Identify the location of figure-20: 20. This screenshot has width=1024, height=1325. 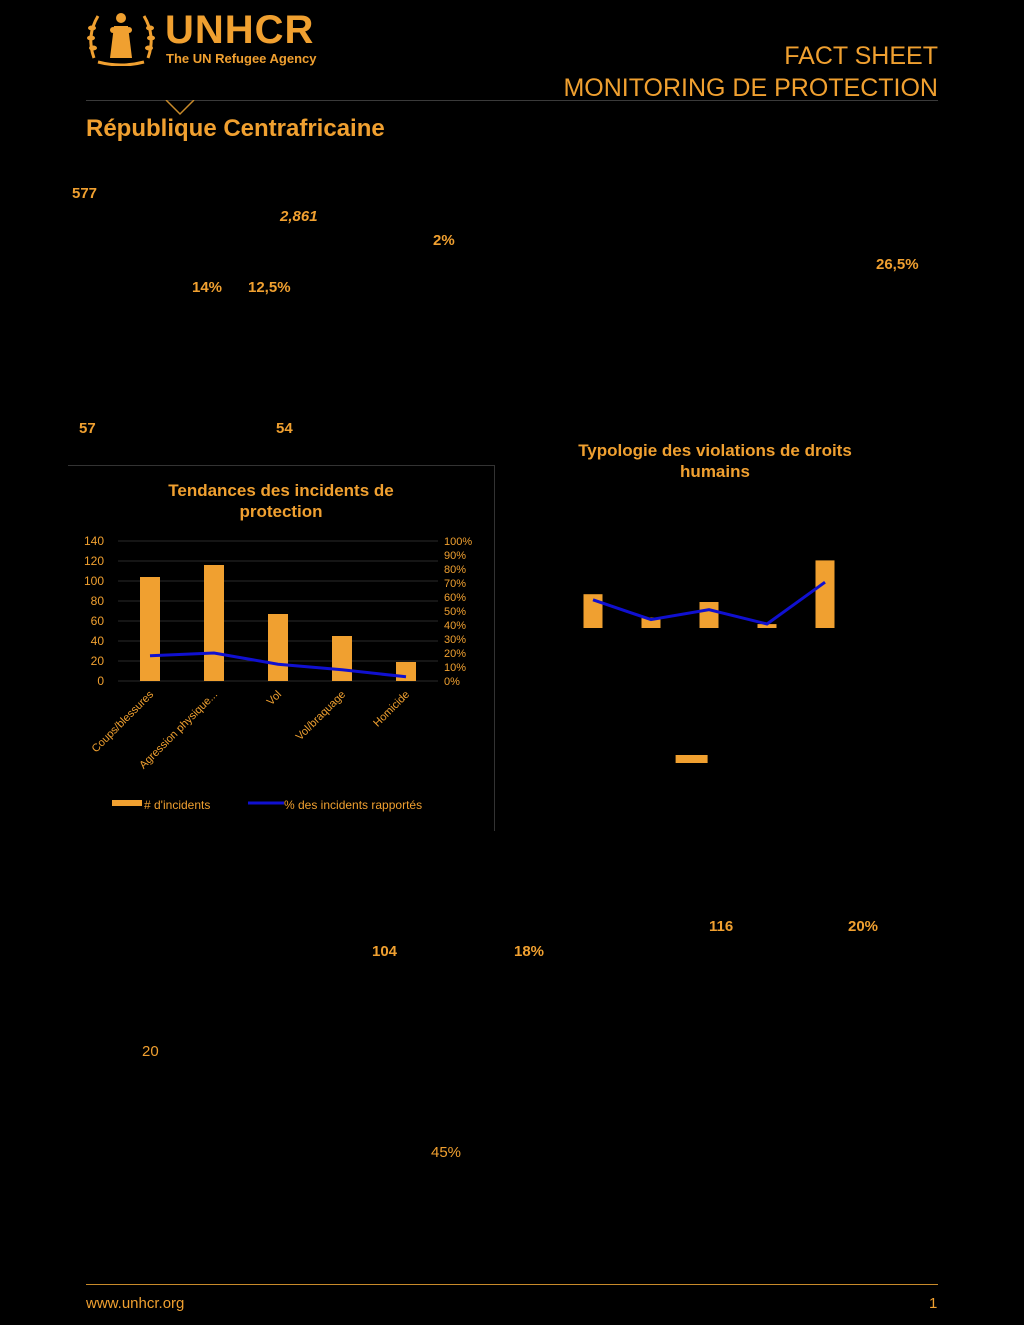
(150, 1051).